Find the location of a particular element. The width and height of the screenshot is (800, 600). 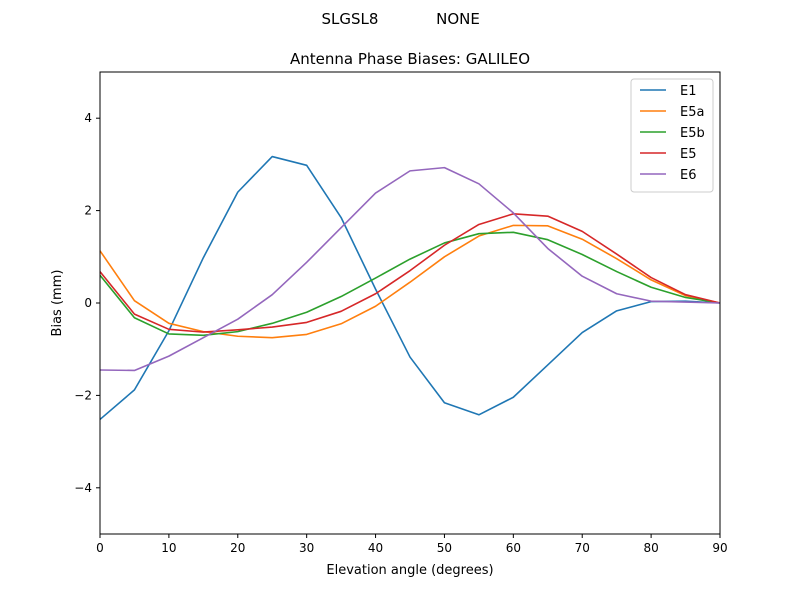

x-tick-label: 60 is located at coordinates (513, 548).